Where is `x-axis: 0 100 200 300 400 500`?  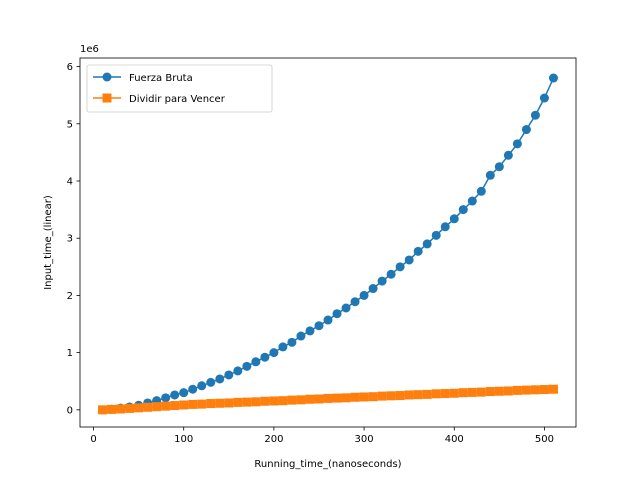
x-axis: 0 100 200 300 400 500 is located at coordinates (322, 436).